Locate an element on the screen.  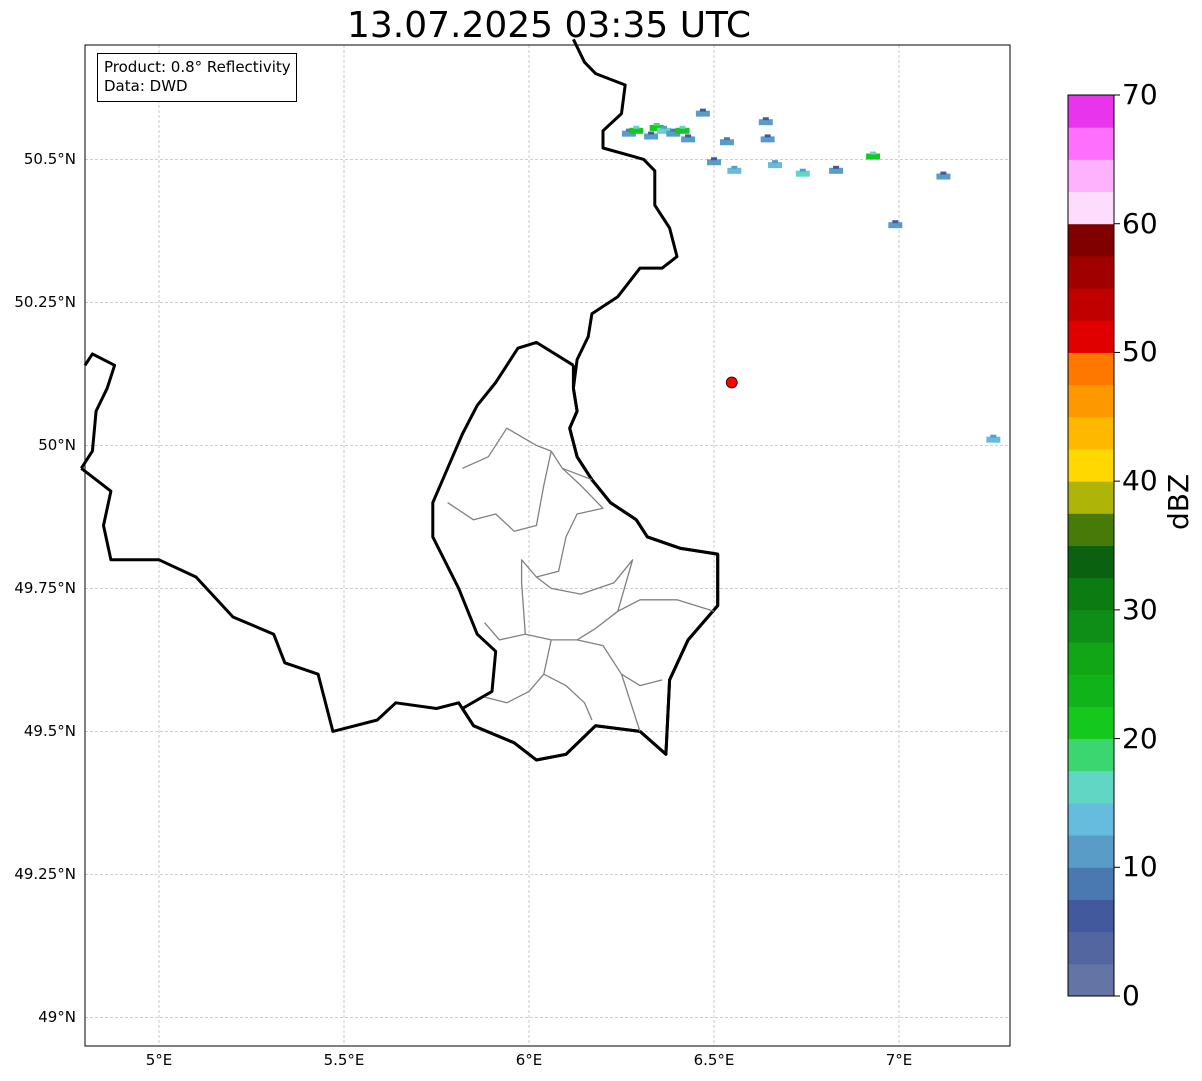
lon-tick-label: 5°E is located at coordinates (159, 1060).